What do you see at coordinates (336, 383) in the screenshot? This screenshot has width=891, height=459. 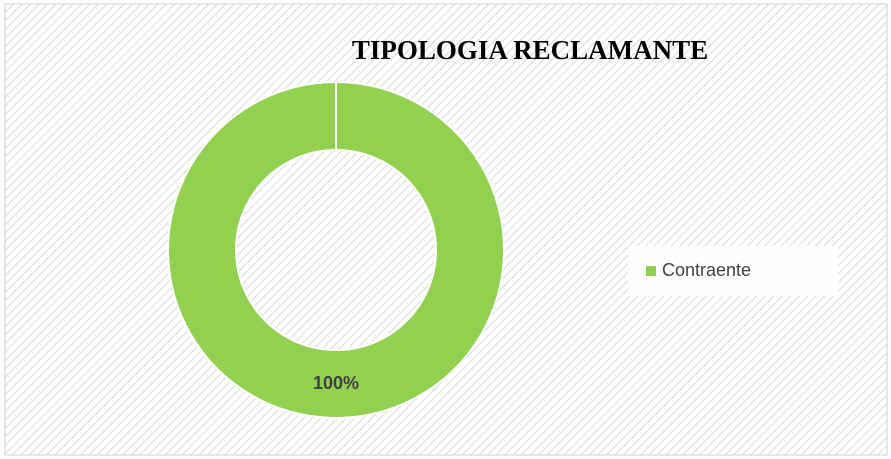 I see `data-label: 100%` at bounding box center [336, 383].